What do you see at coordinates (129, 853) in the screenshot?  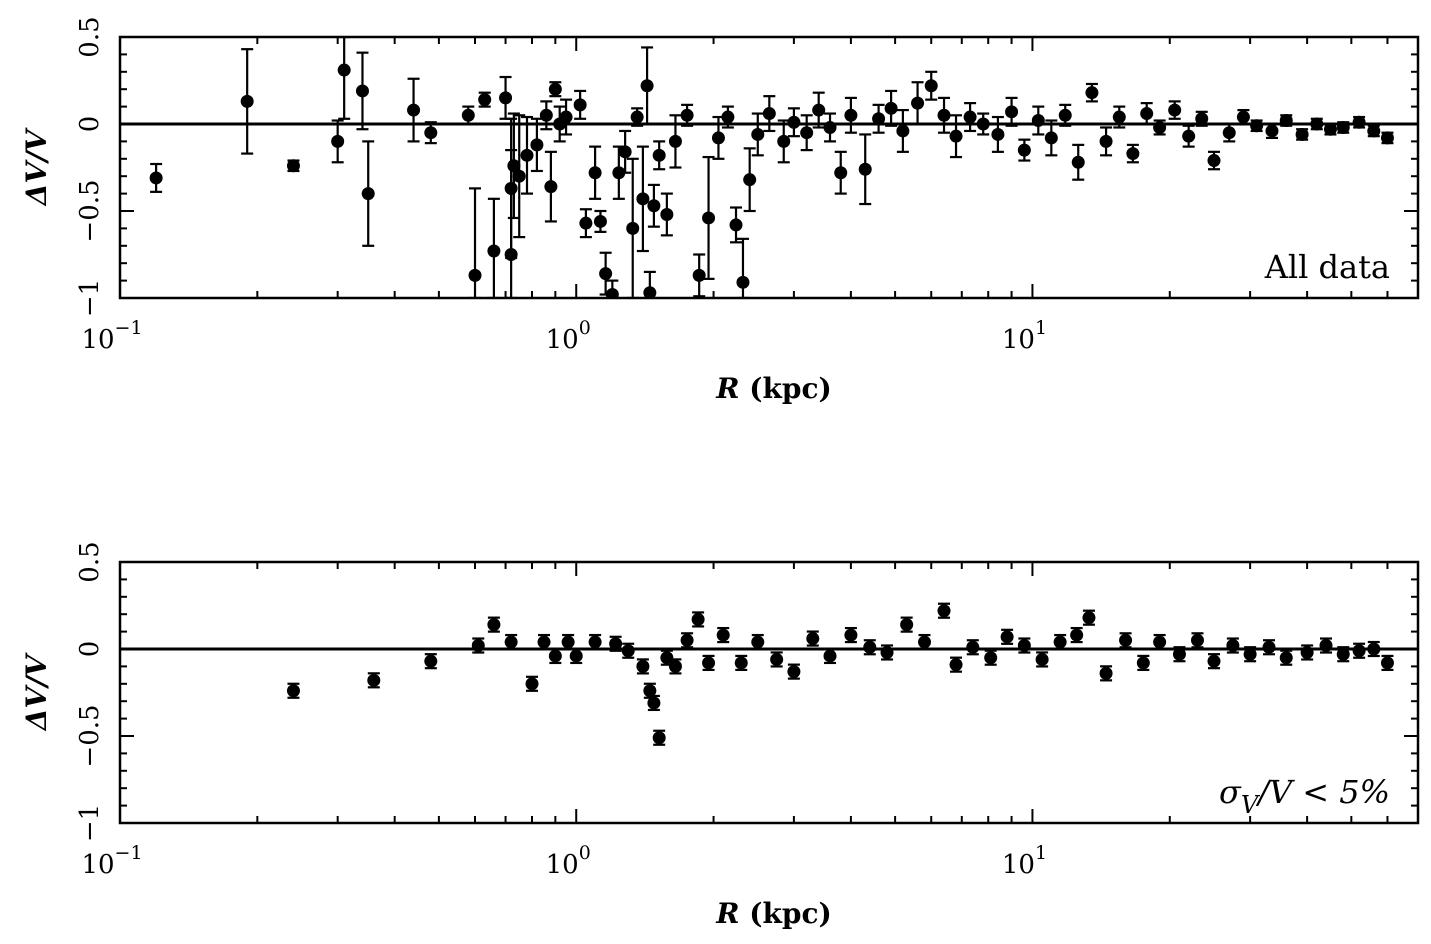 I see `x-tick-exponent: −1` at bounding box center [129, 853].